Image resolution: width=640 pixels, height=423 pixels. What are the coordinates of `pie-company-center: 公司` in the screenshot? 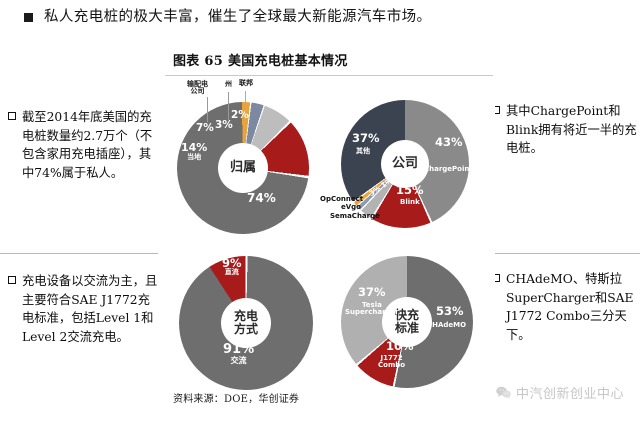 It's located at (405, 164).